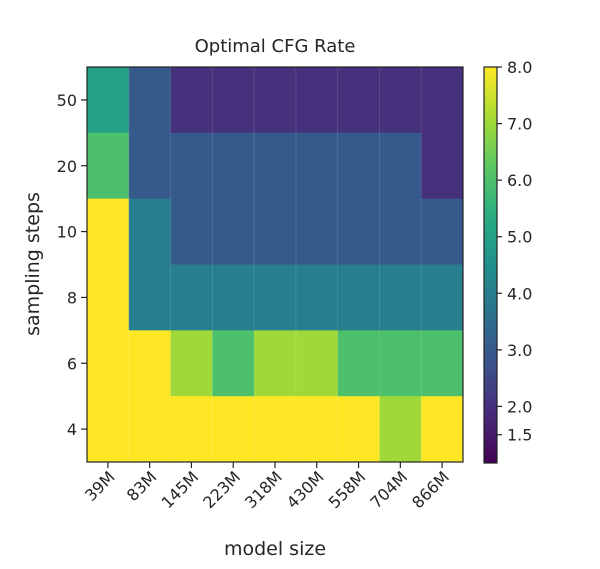 The width and height of the screenshot is (600, 569). Describe the element at coordinates (33, 264) in the screenshot. I see `y-axis-label: sampling steps` at that location.